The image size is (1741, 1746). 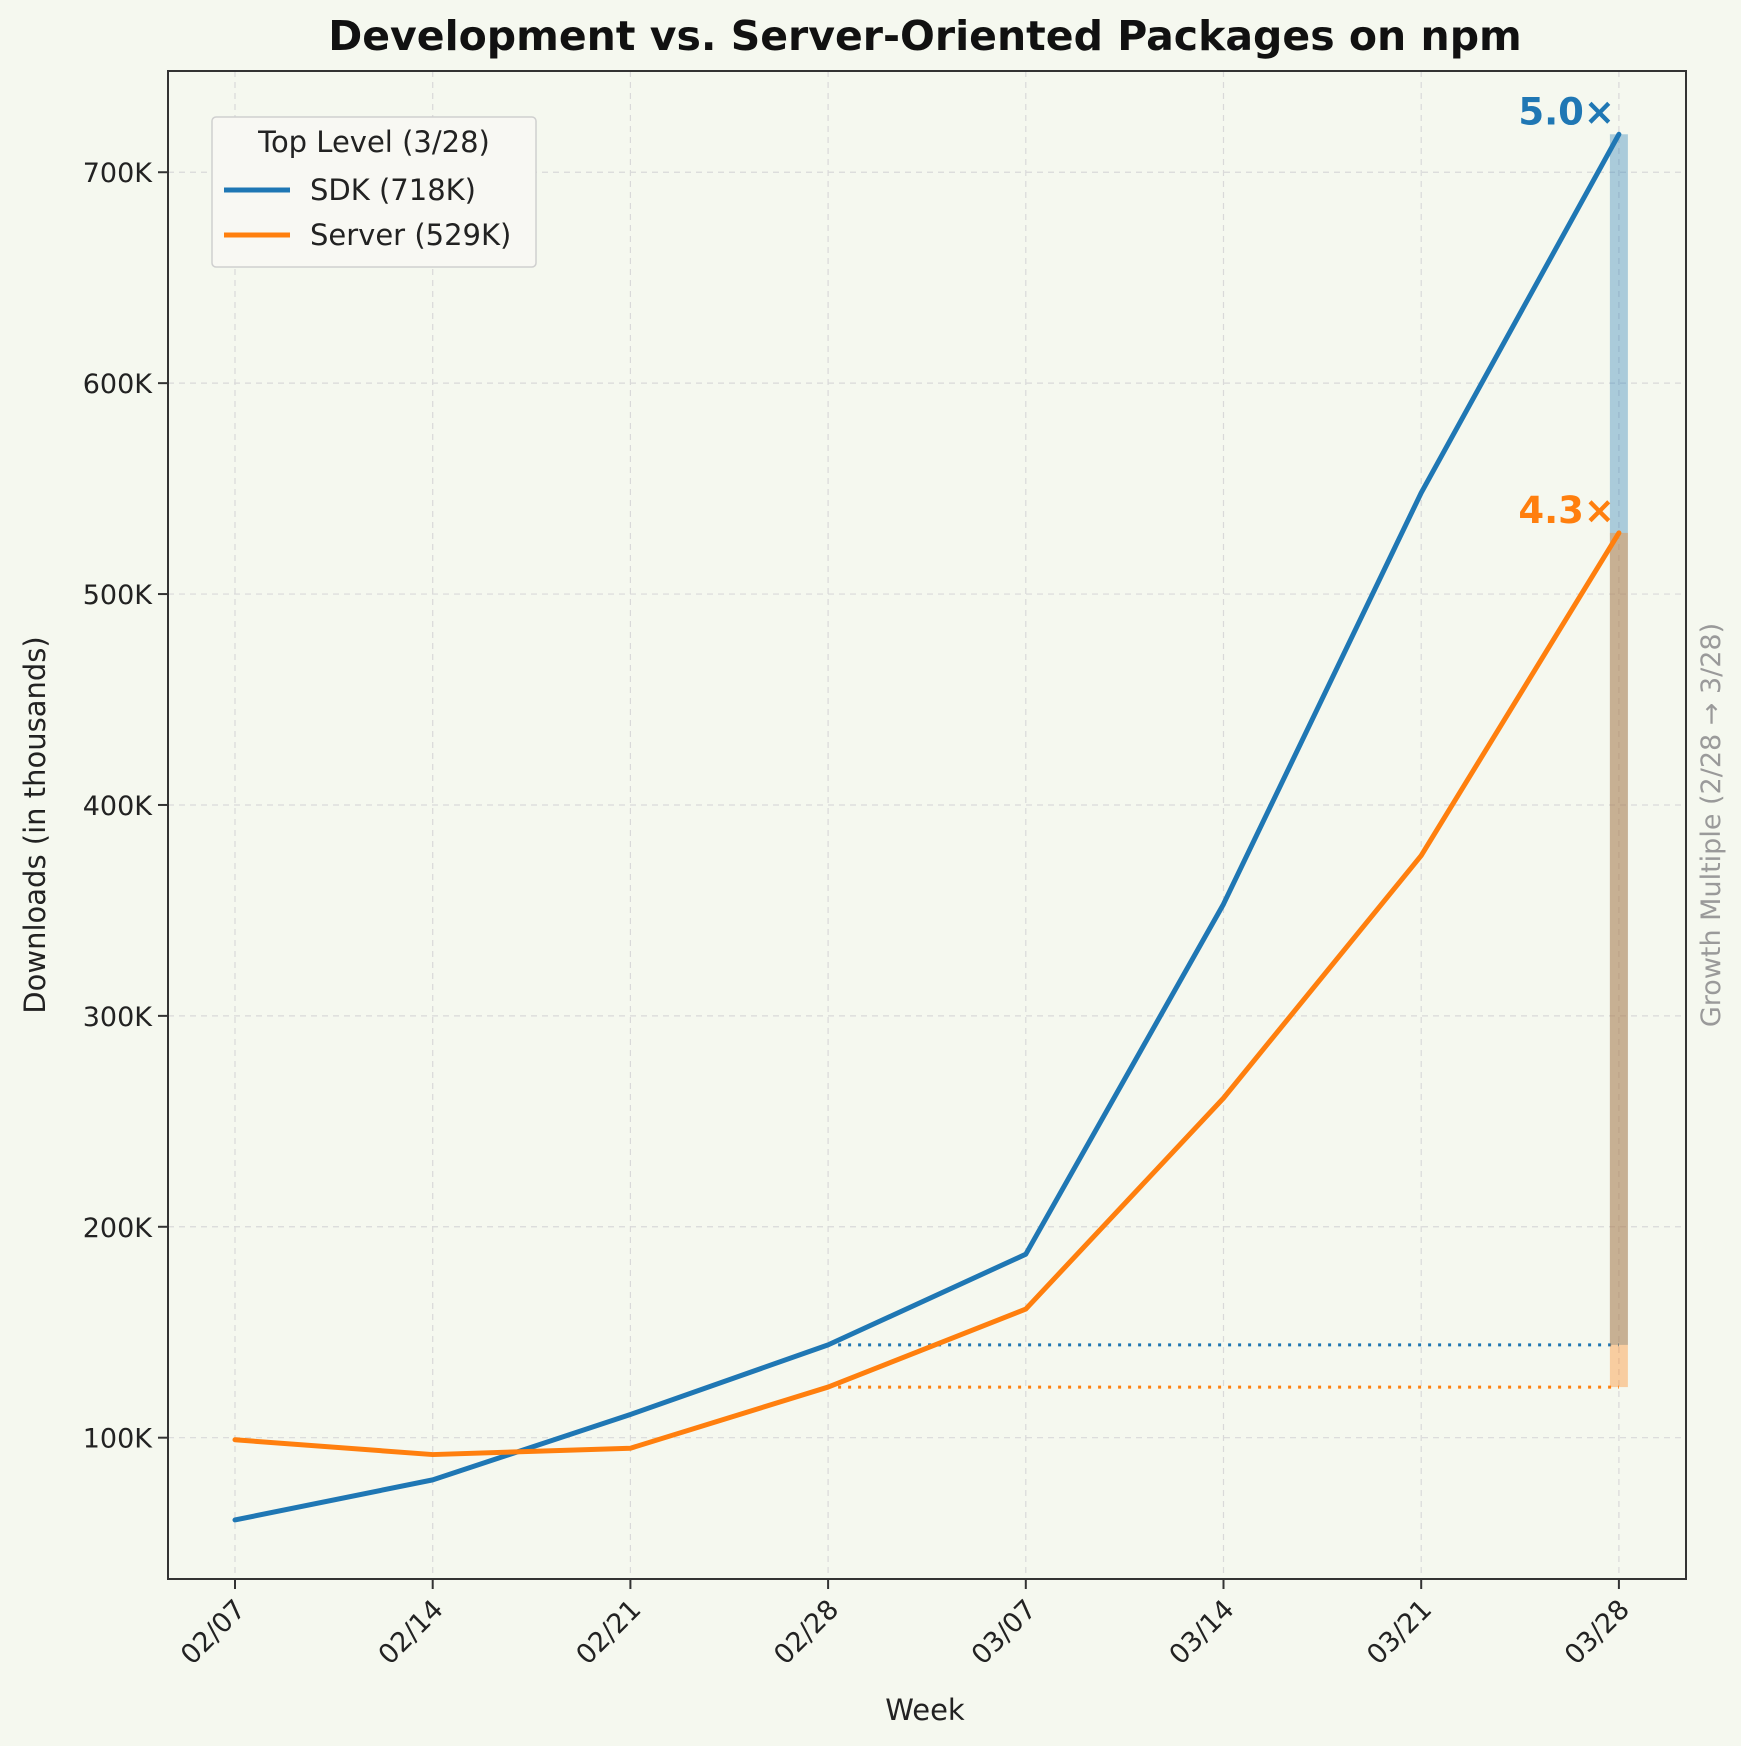 I want to click on sdk-legend-label: SDK (718K), so click(x=393, y=190).